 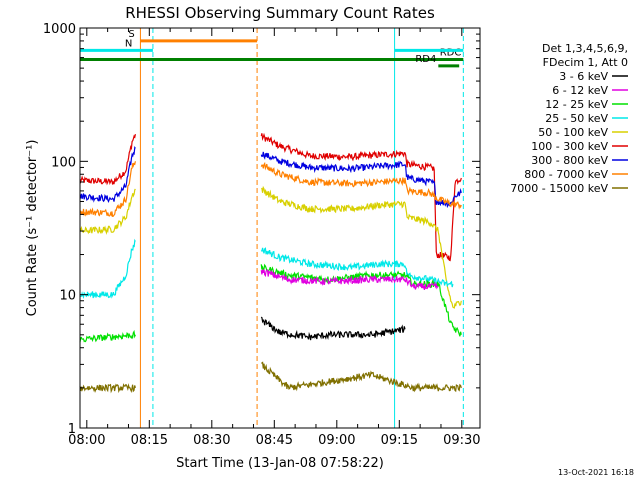 What do you see at coordinates (272, 48) in the screenshot?
I see `observing-flags: SN RDC RD4` at bounding box center [272, 48].